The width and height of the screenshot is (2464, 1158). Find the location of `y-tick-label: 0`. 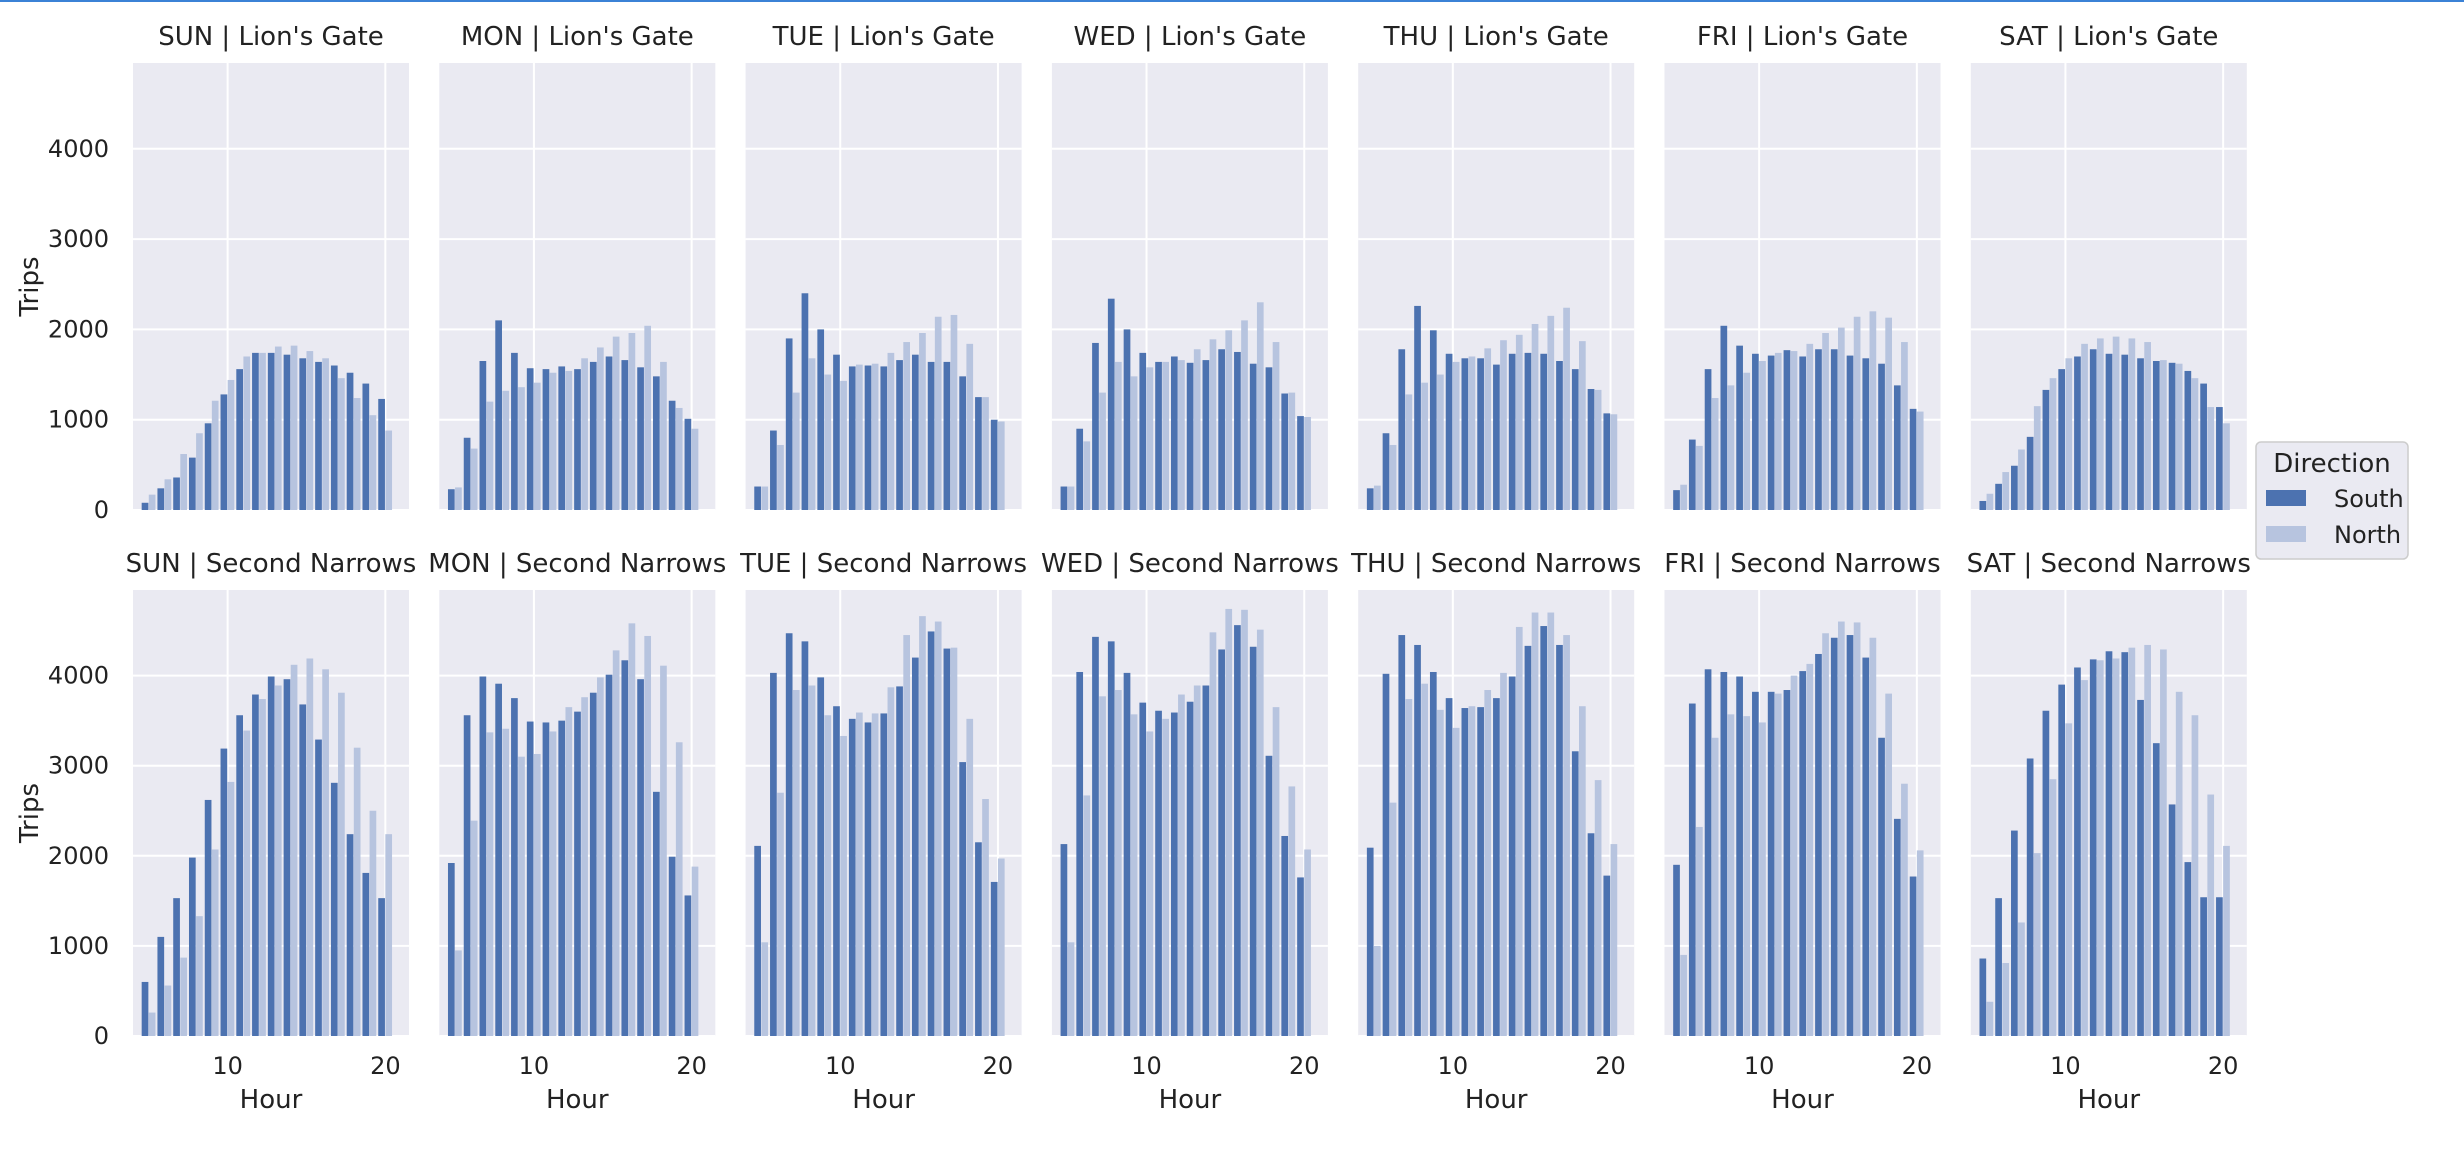

y-tick-label: 0 is located at coordinates (101, 1036).